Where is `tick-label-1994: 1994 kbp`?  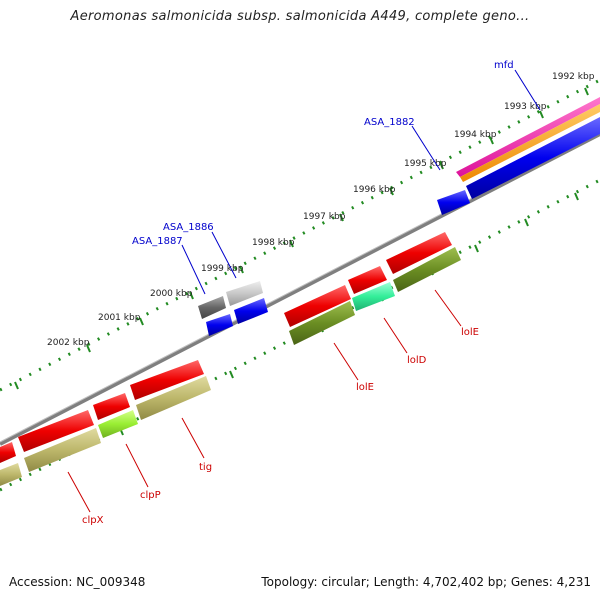 tick-label-1994: 1994 kbp is located at coordinates (475, 135).